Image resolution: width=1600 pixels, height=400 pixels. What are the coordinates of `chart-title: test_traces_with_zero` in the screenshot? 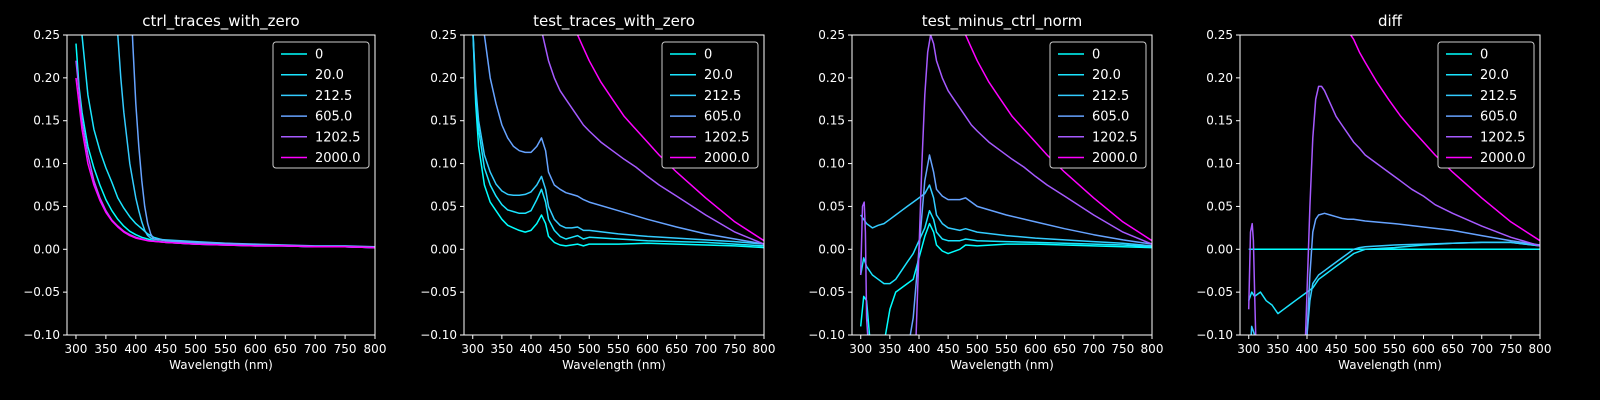 It's located at (614, 21).